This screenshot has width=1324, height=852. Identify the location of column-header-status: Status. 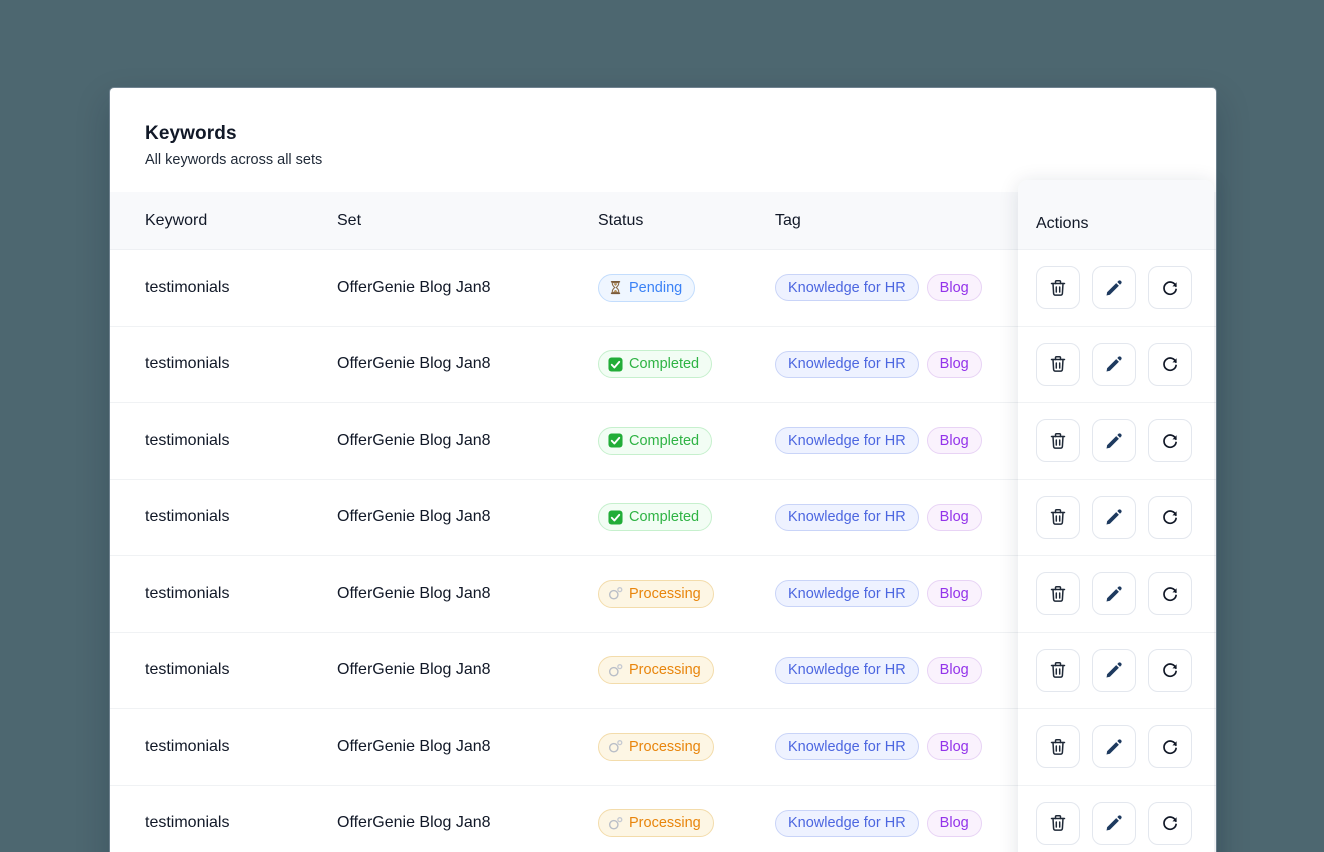
(621, 220).